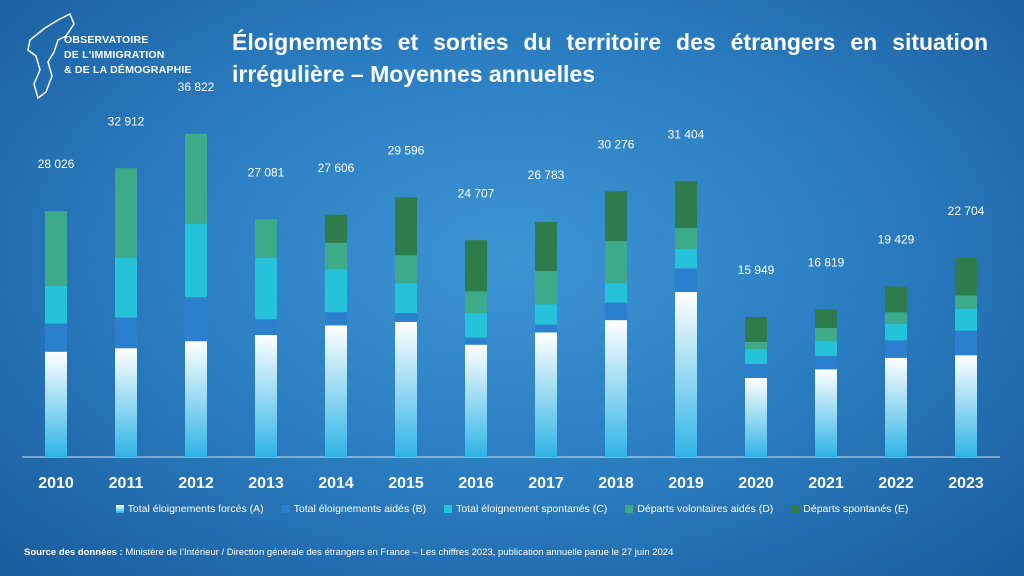  I want to click on legend-item: Total éloignements forcés (A), so click(189, 509).